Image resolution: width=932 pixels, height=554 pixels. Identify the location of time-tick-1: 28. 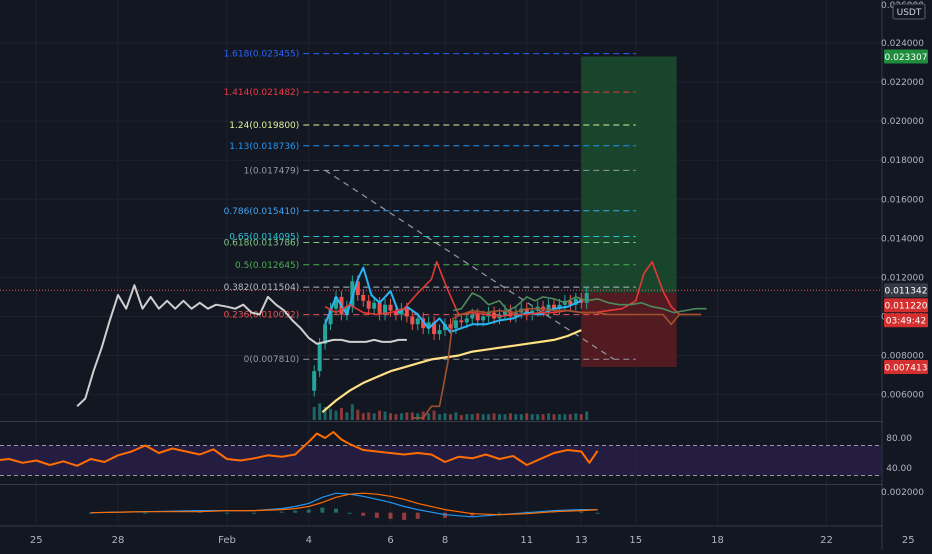
(118, 540).